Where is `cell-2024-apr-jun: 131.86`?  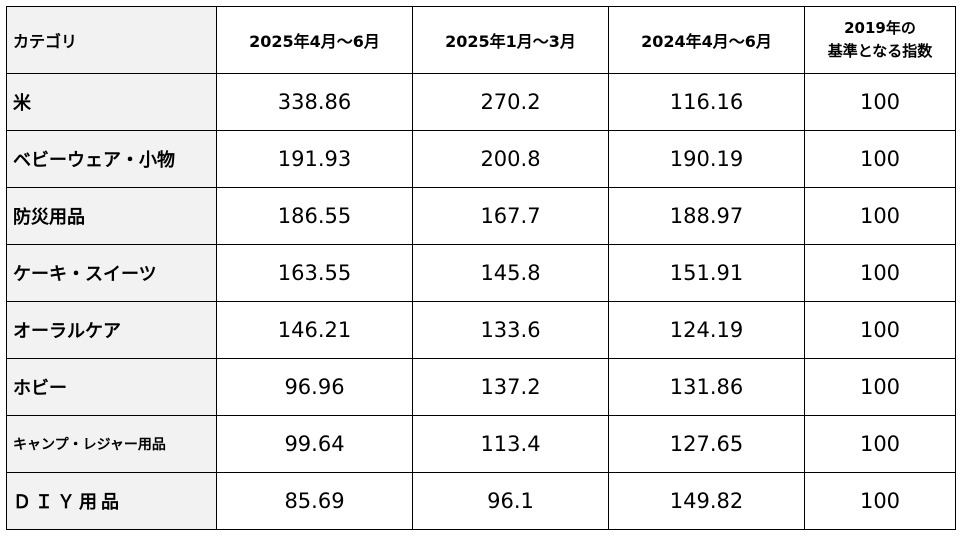
cell-2024-apr-jun: 131.86 is located at coordinates (706, 387).